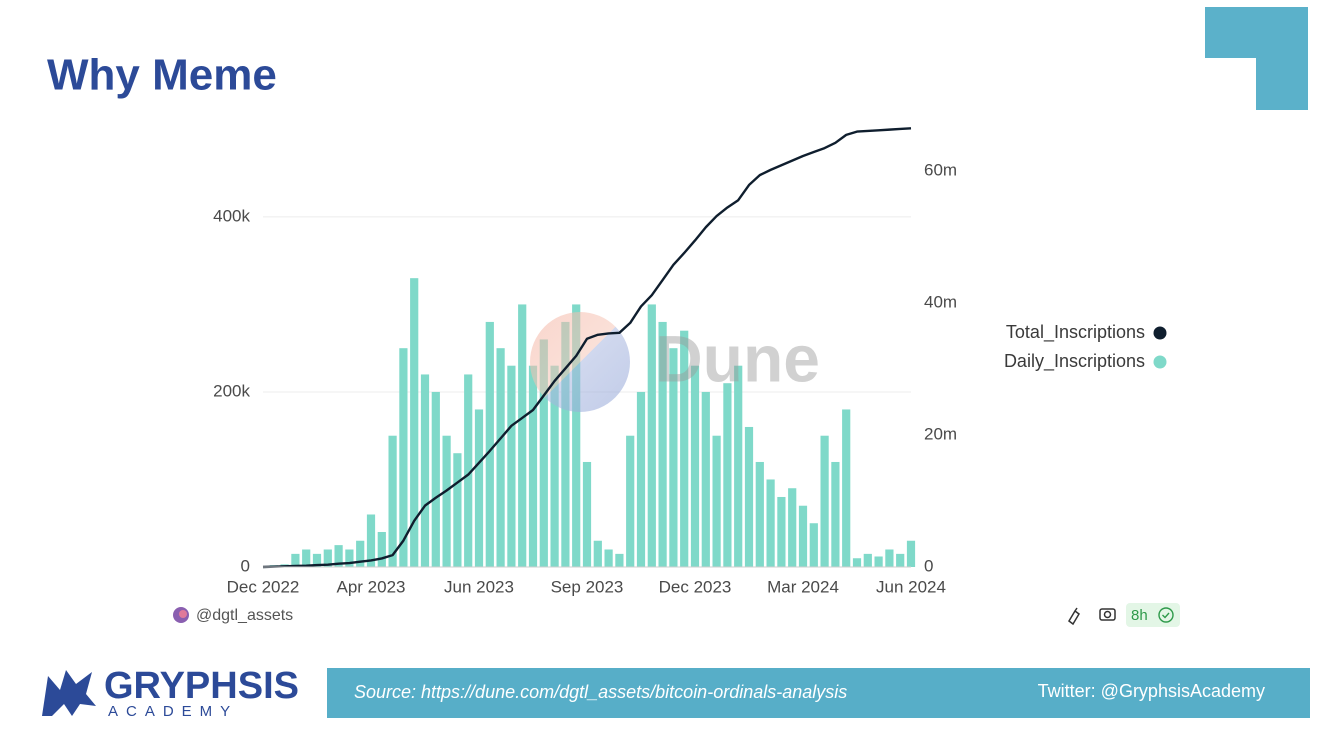  Describe the element at coordinates (1074, 361) in the screenshot. I see `legend-label: Daily_Inscriptions` at that location.